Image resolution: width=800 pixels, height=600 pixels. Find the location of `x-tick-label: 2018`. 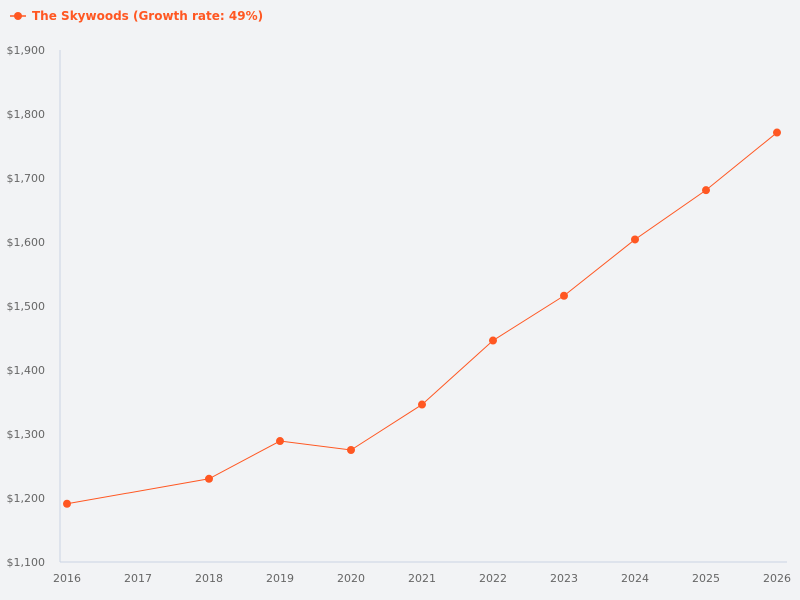

x-tick-label: 2018 is located at coordinates (209, 578).